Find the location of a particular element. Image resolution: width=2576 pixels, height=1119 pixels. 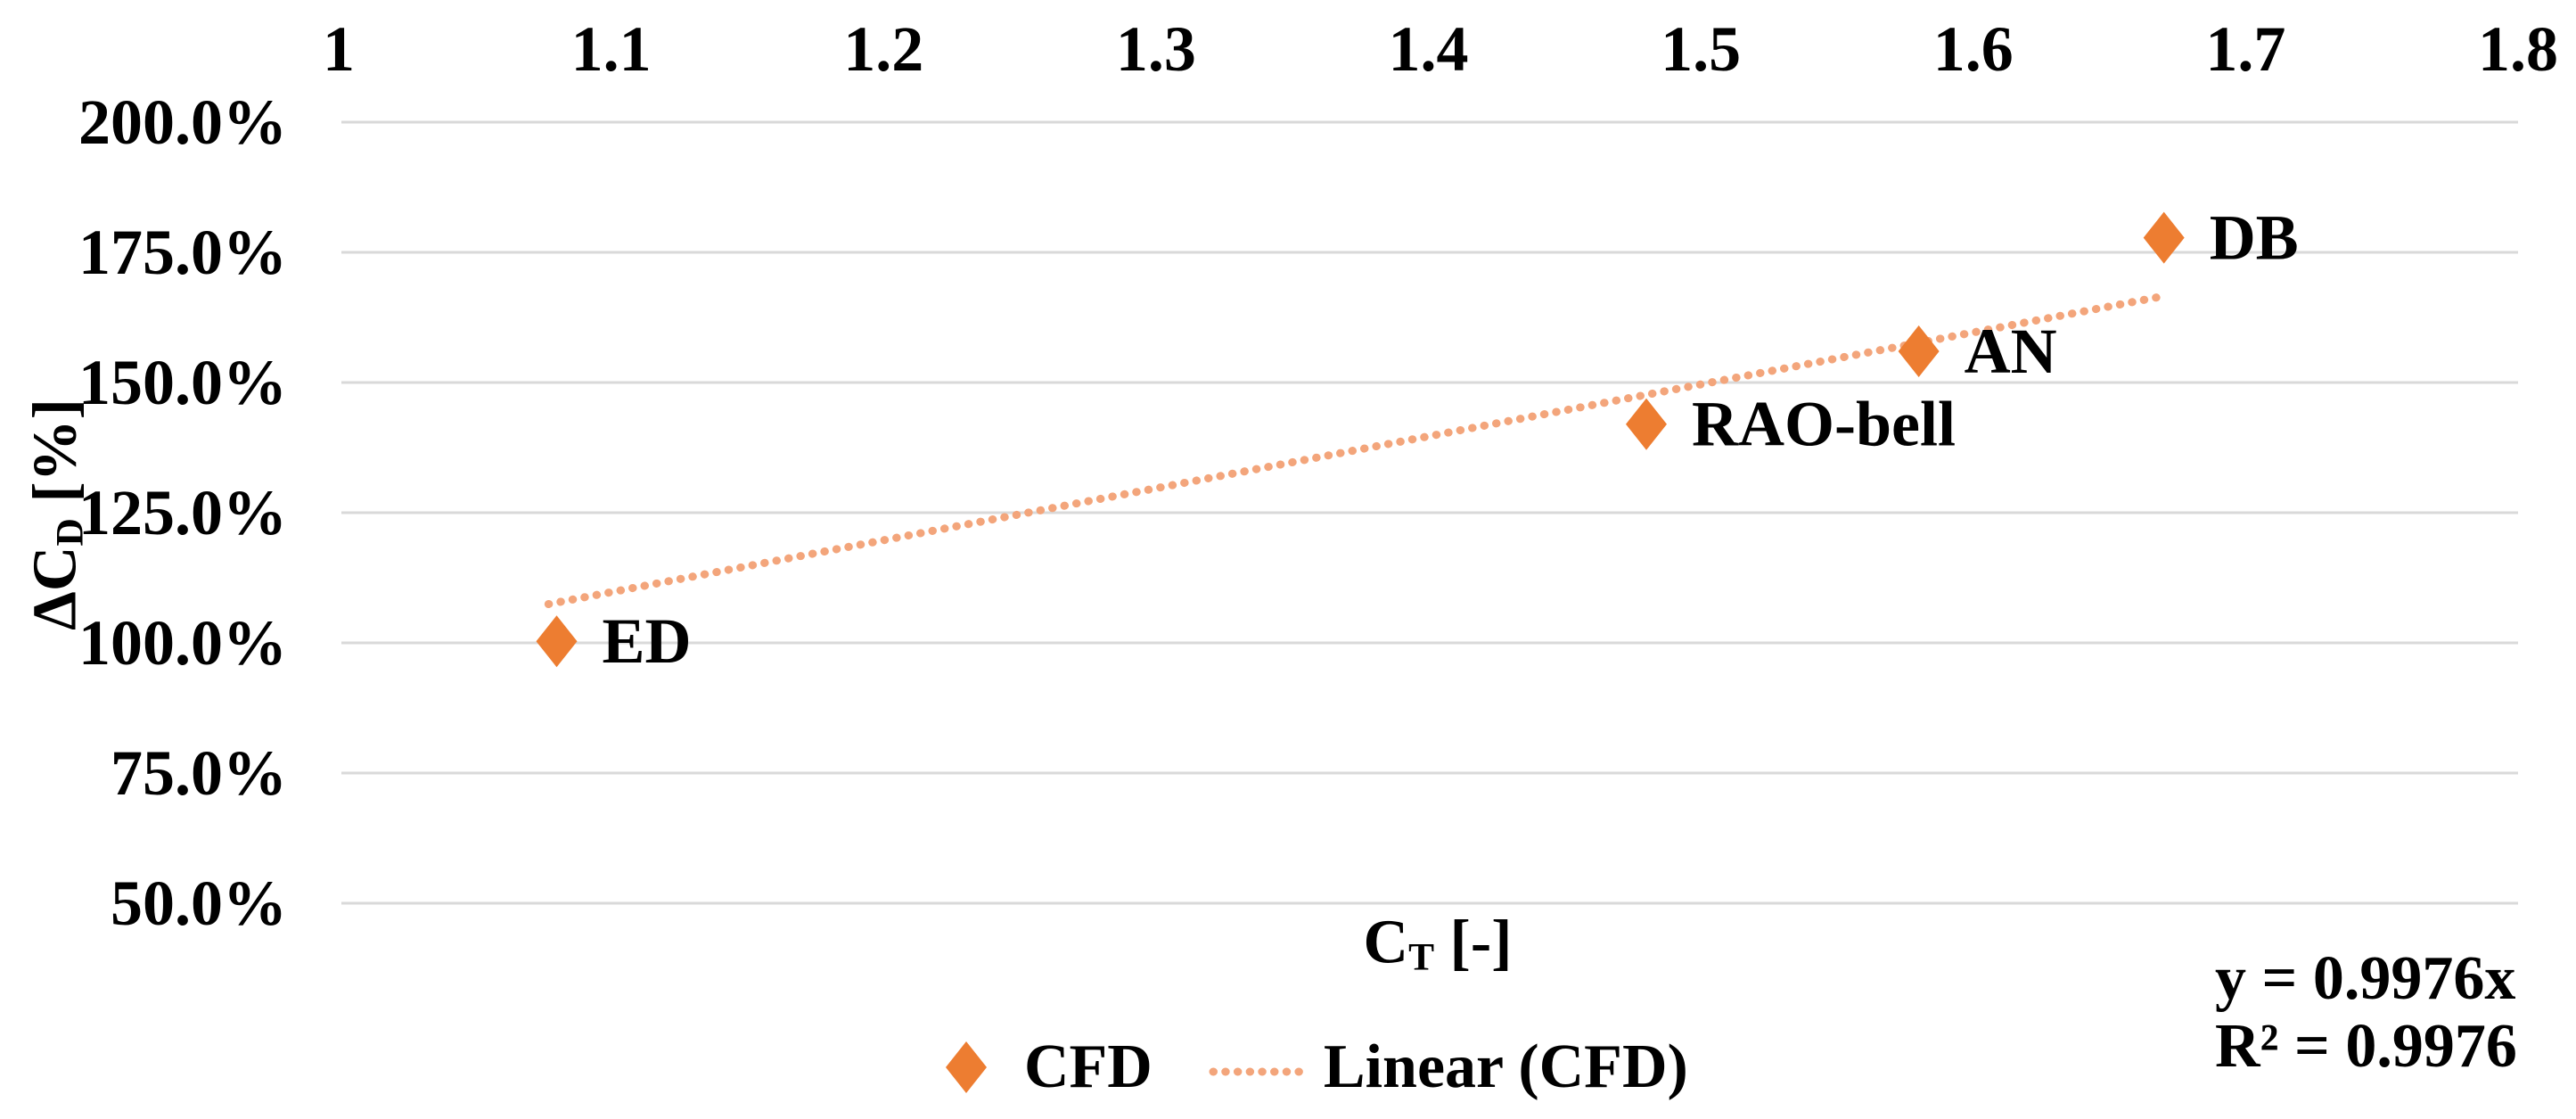

x-axis-title-unit: [-] is located at coordinates (1473, 942).